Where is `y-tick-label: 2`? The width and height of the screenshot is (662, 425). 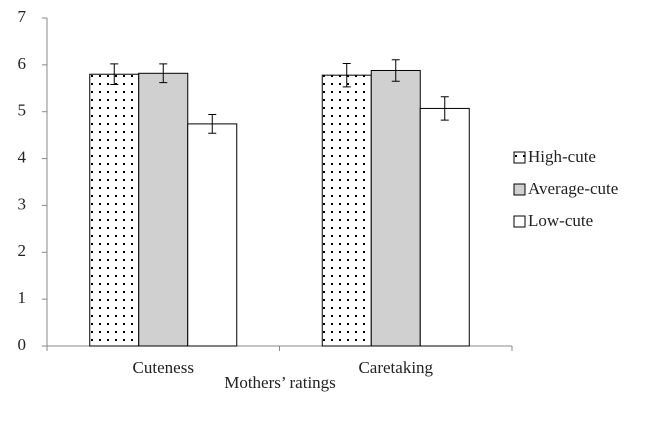
y-tick-label: 2 is located at coordinates (22, 250).